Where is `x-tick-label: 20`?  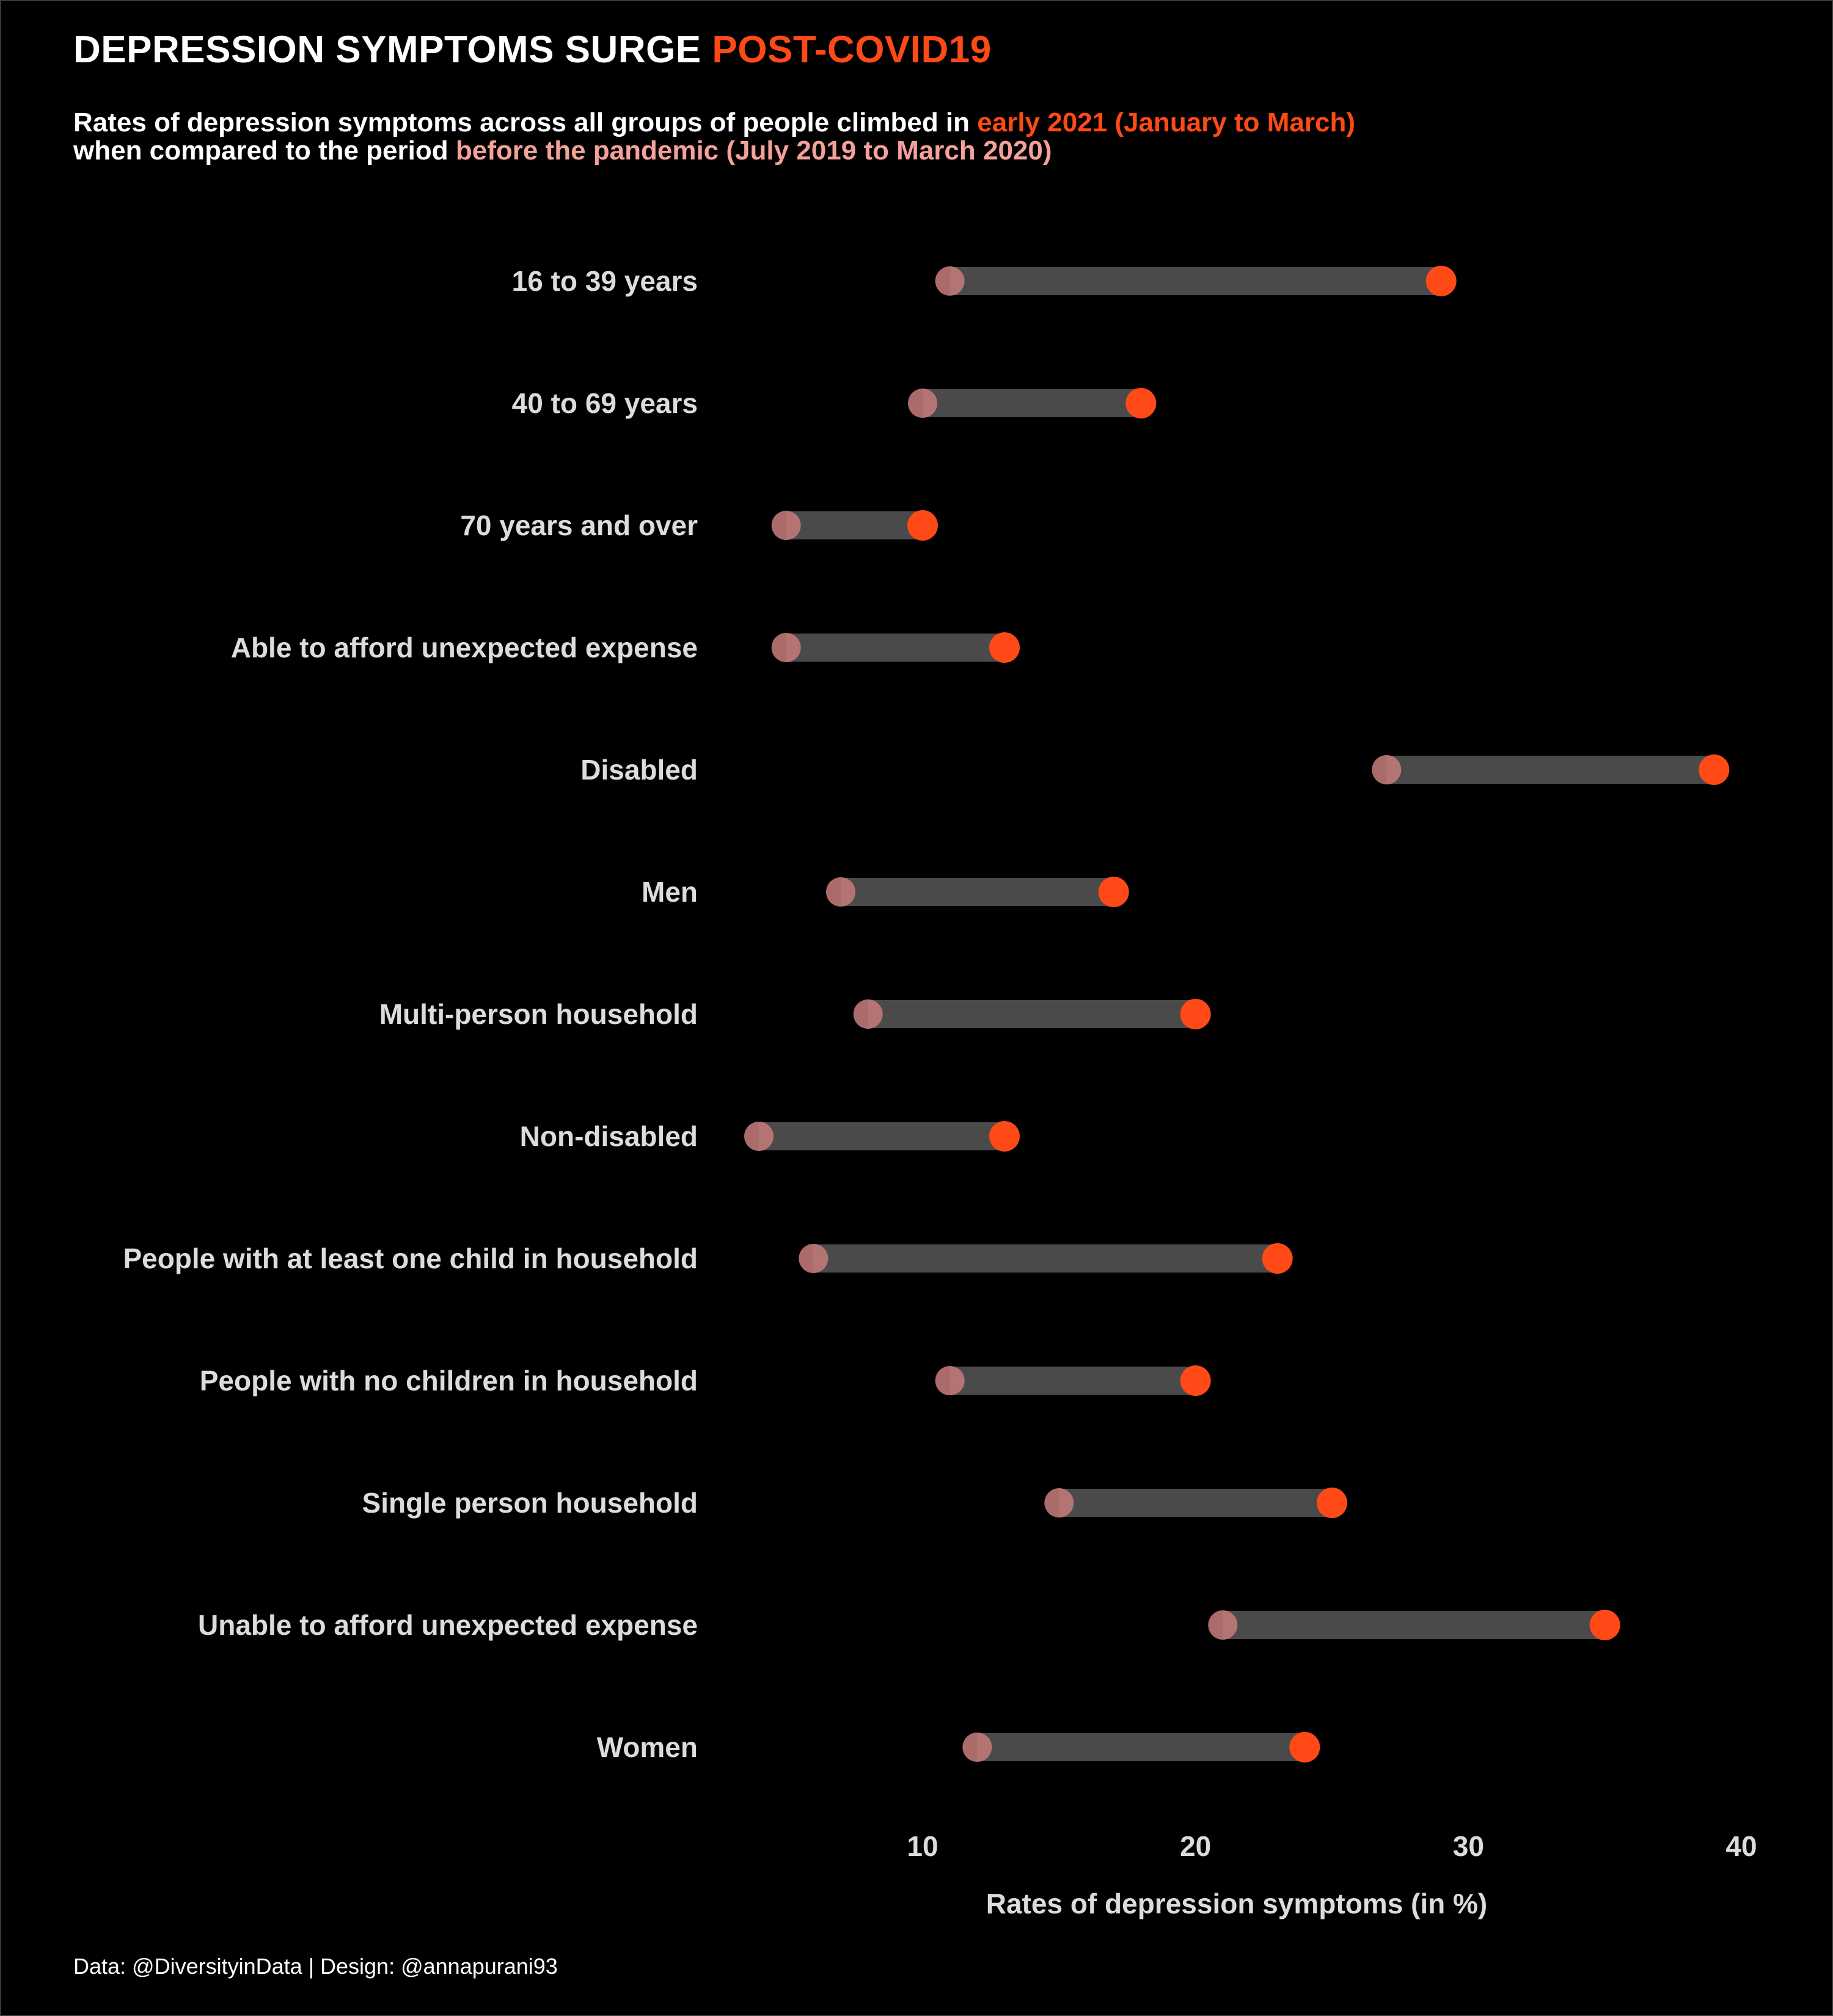 x-tick-label: 20 is located at coordinates (1195, 1846).